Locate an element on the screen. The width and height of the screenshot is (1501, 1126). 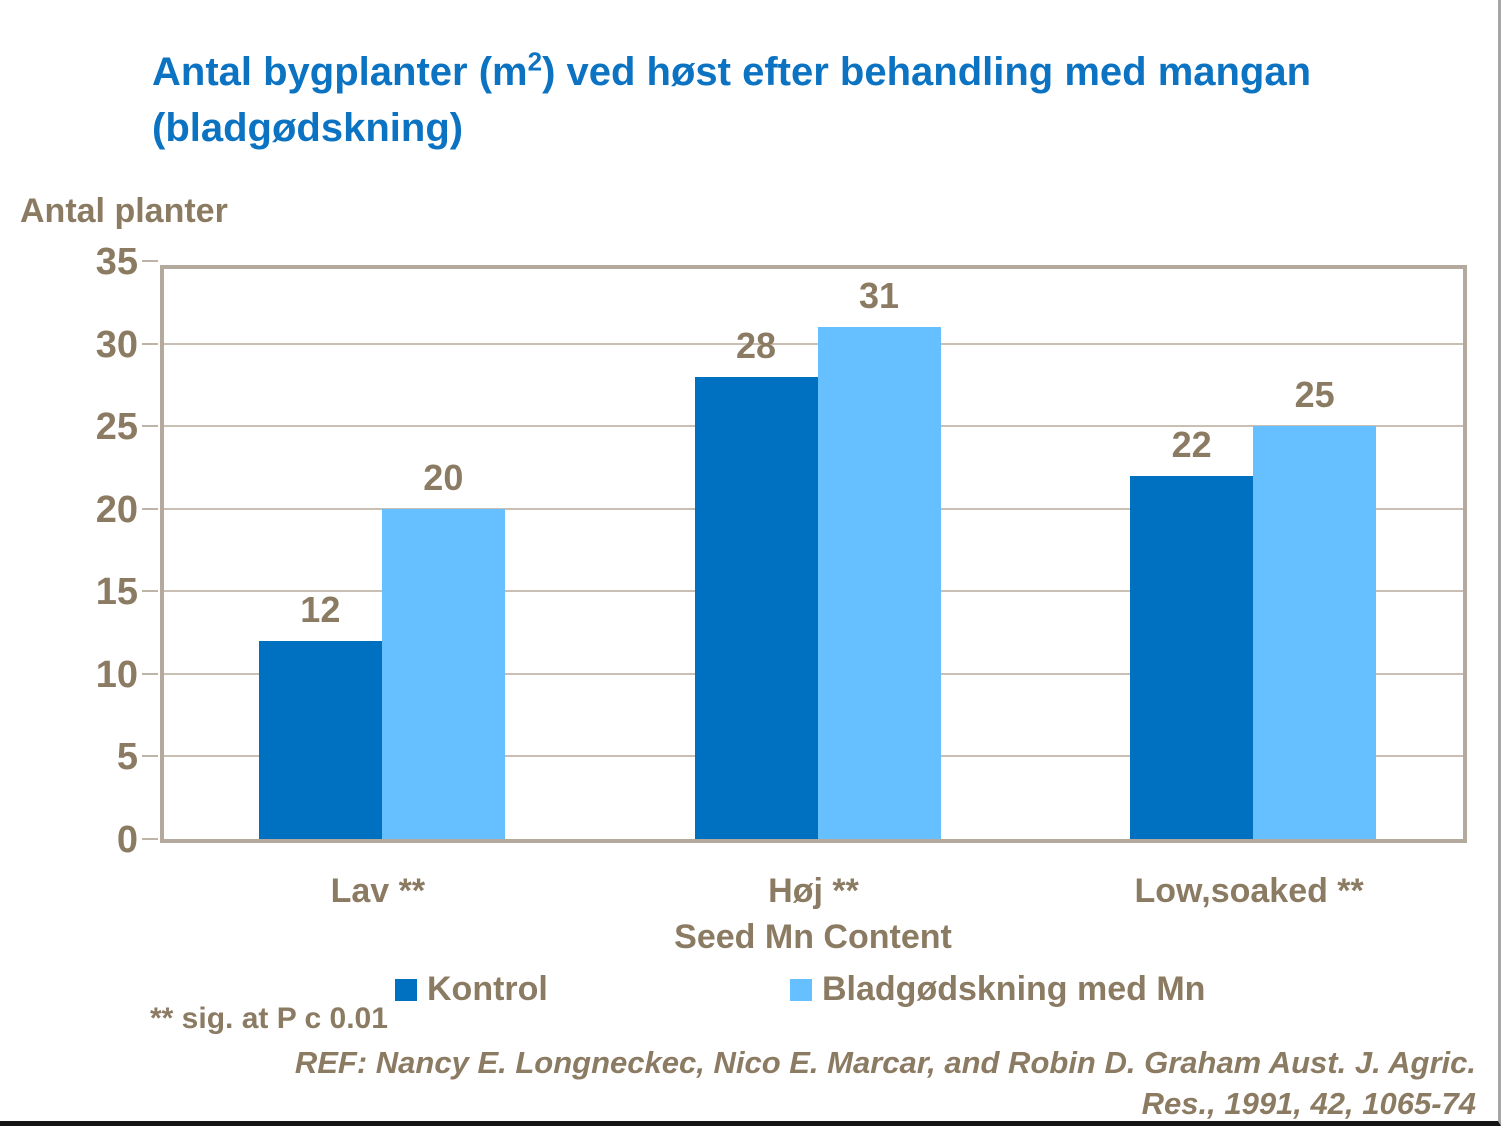
reference-line-2: Res., 1991, 42, 1065-74 is located at coordinates (1308, 1103).